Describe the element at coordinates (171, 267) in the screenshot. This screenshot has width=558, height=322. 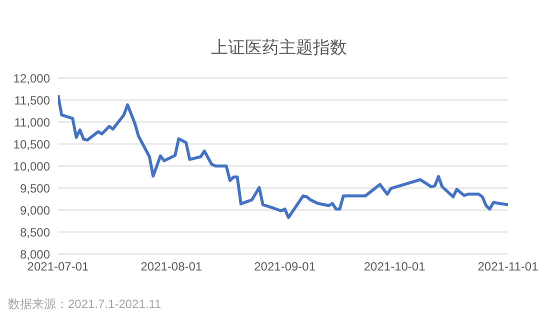
I see `x-tick-label: 2021-08-01` at that location.